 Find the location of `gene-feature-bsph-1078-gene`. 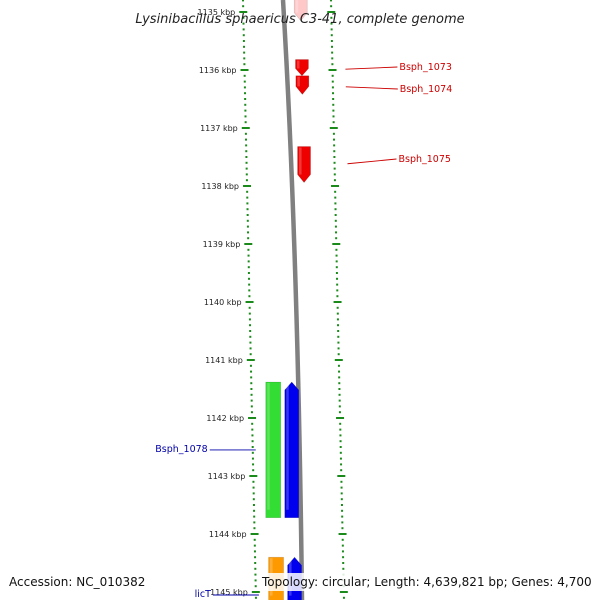

gene-feature-bsph-1078-gene is located at coordinates (273, 450).